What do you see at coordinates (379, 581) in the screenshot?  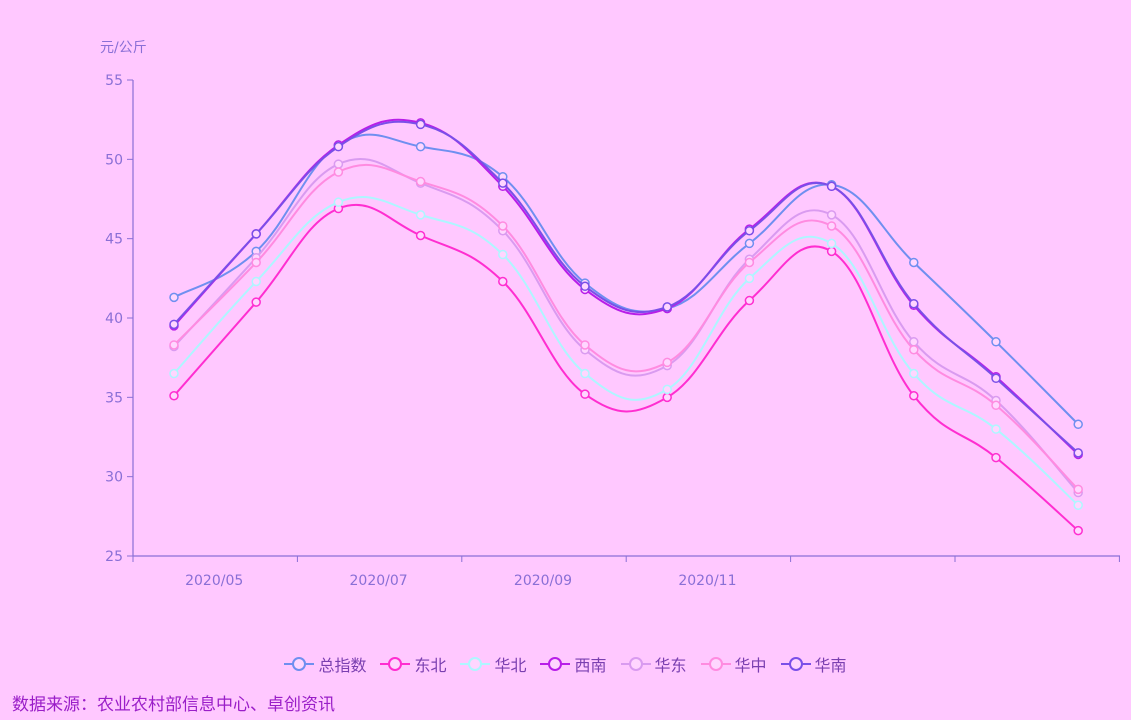 I see `x-tick-label: 2020/07` at bounding box center [379, 581].